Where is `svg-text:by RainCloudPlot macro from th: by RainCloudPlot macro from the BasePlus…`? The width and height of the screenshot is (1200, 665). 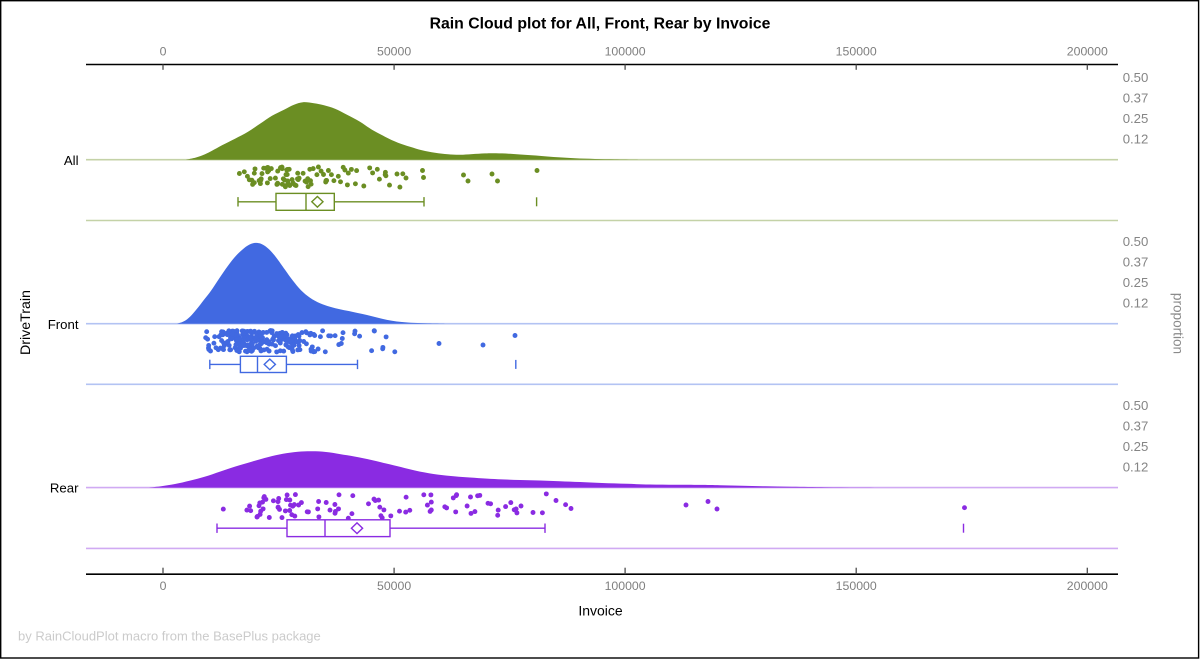 svg-text:by RainCloudPlot macro from th: by RainCloudPlot macro from the BasePlus… is located at coordinates (169, 635).